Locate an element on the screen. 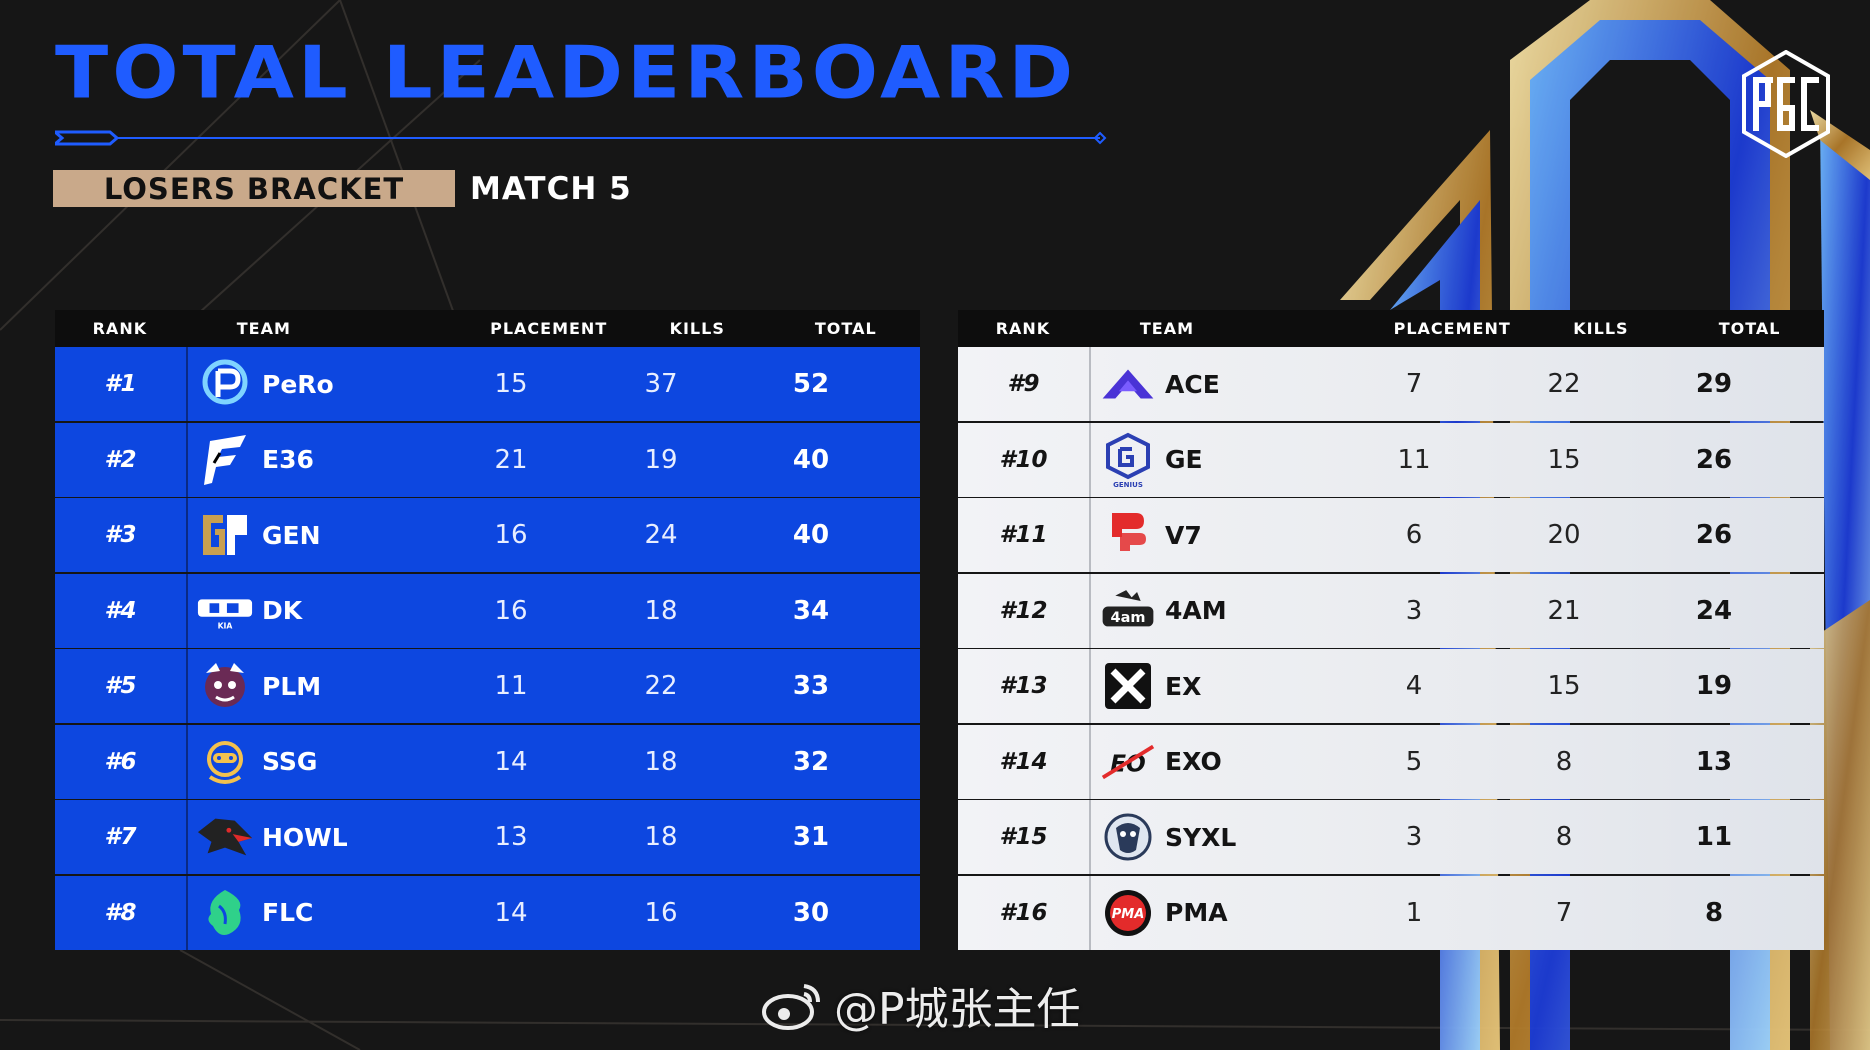 This screenshot has height=1050, width=1870. team-name: PeRo is located at coordinates (298, 384).